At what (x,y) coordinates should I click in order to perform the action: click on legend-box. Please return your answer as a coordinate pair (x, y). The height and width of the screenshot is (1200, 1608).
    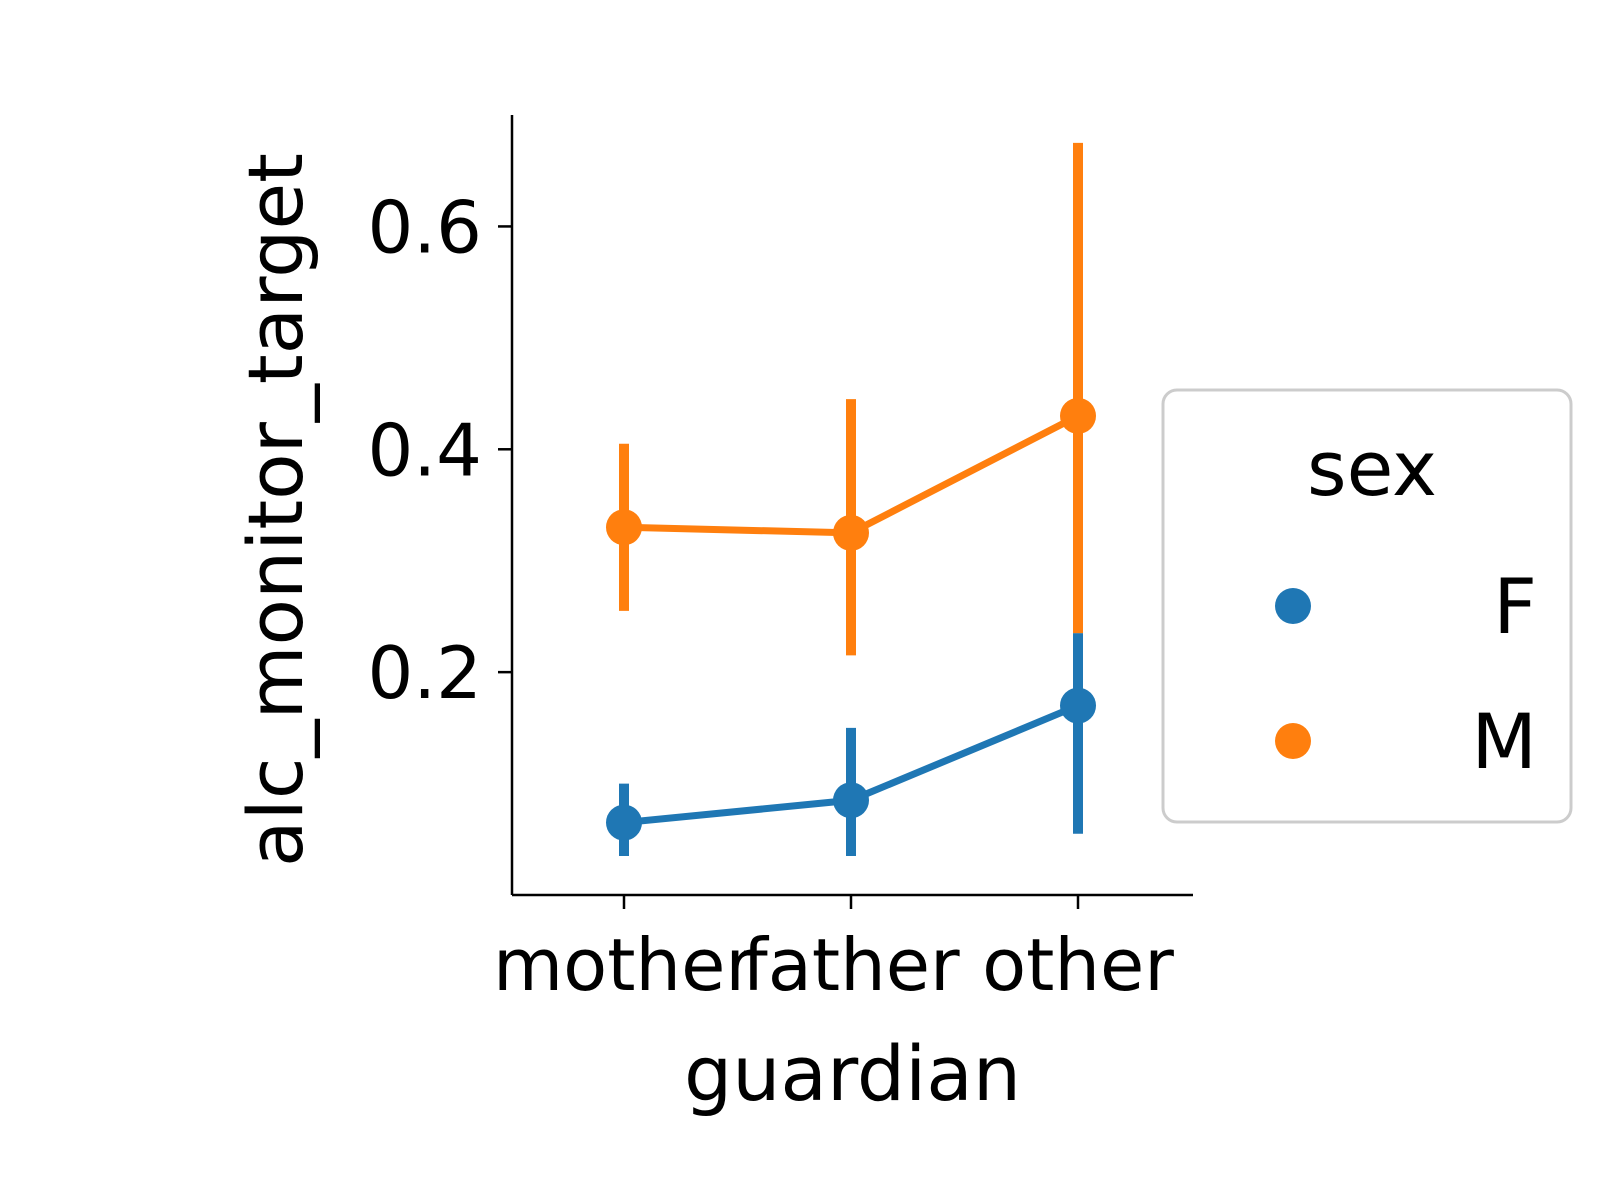
    Looking at the image, I should click on (1367, 606).